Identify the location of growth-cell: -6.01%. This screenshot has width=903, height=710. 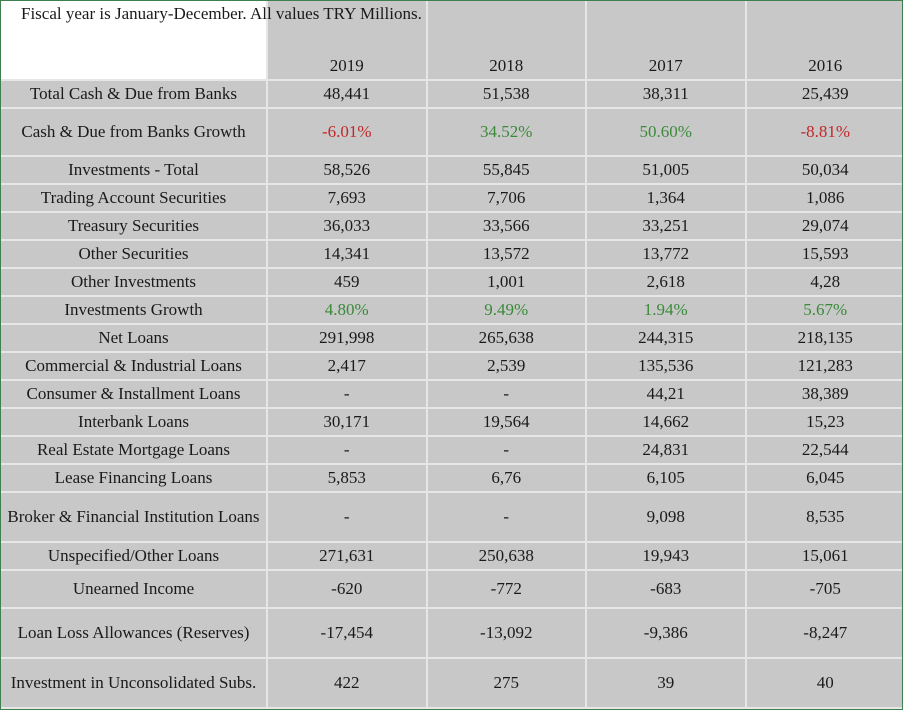
(347, 132).